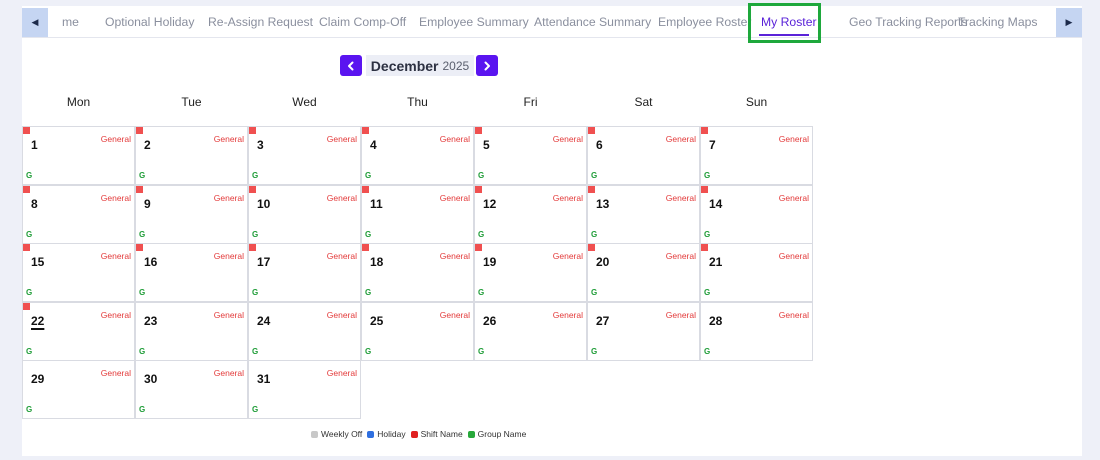 The height and width of the screenshot is (460, 1100). Describe the element at coordinates (789, 22) in the screenshot. I see `tab-my-roster: My Roster` at that location.